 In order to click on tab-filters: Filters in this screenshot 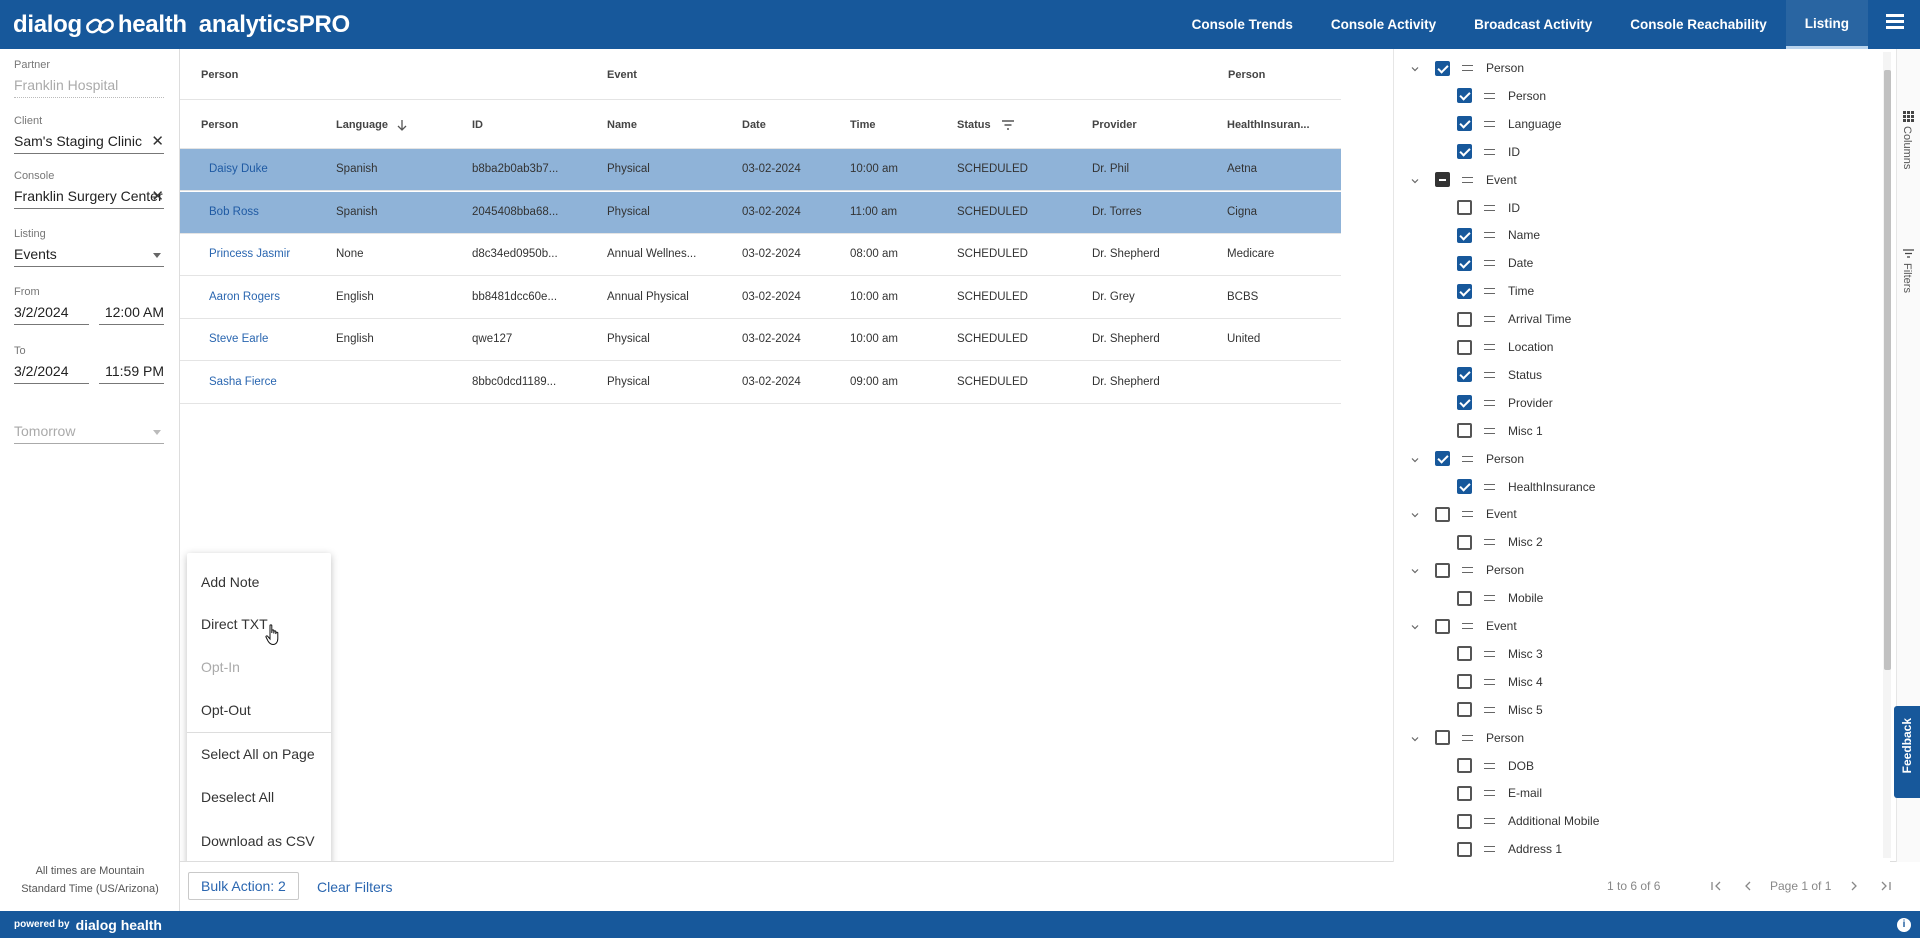, I will do `click(1907, 278)`.